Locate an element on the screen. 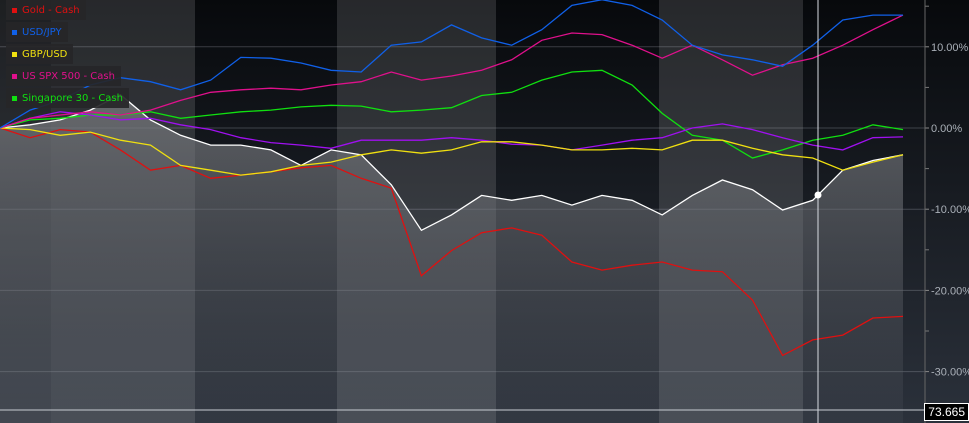 This screenshot has width=969, height=423. legend-item-gbpusd: GBP/USD is located at coordinates (40, 54).